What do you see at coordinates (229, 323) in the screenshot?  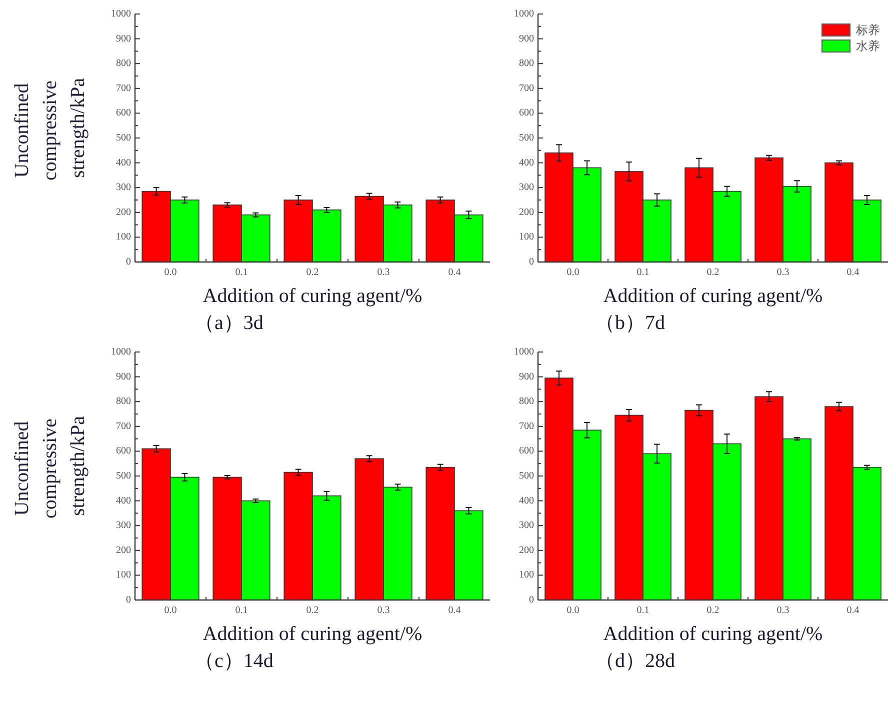 I see `text: （a）3d` at bounding box center [229, 323].